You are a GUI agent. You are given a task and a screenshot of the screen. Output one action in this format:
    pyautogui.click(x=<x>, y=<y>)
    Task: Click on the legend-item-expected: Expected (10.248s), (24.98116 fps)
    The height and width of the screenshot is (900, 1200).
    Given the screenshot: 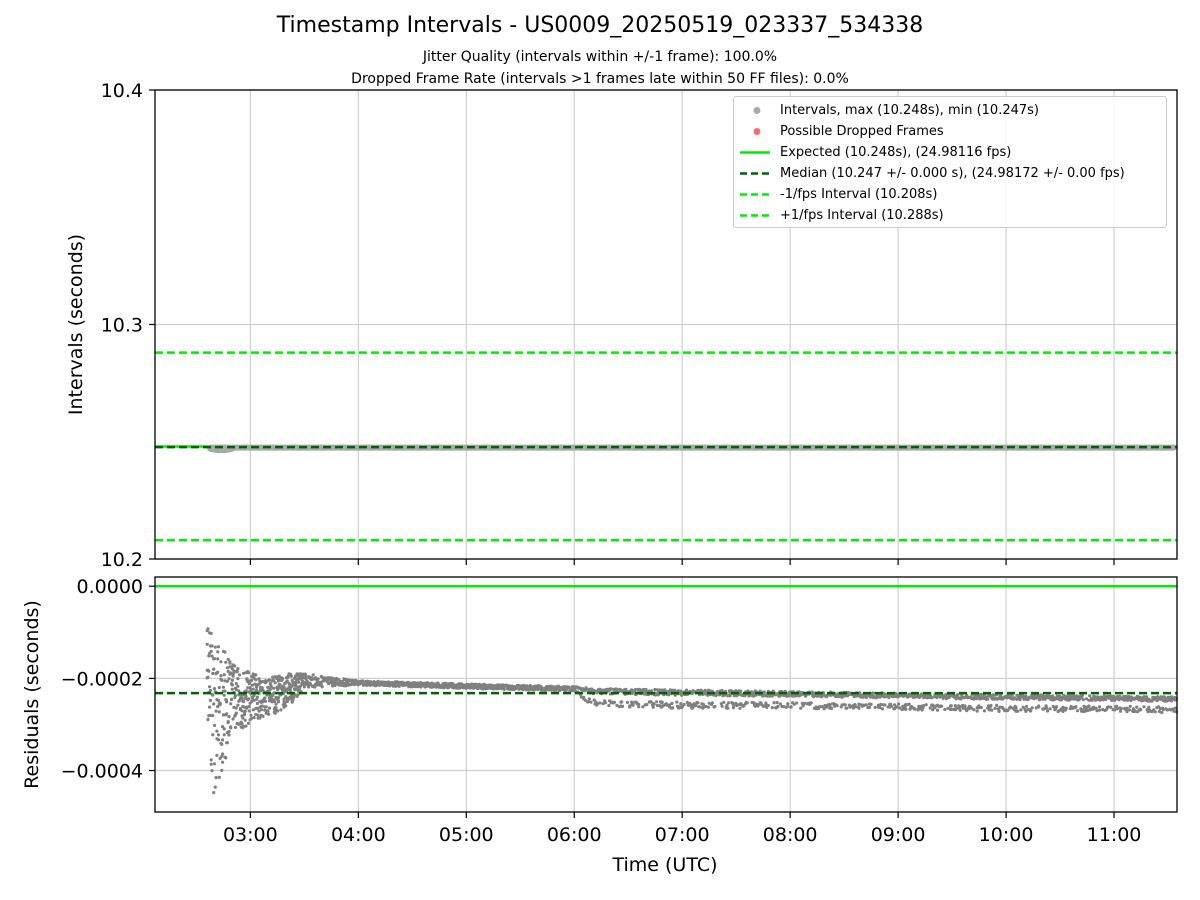 What is the action you would take?
    pyautogui.click(x=876, y=152)
    